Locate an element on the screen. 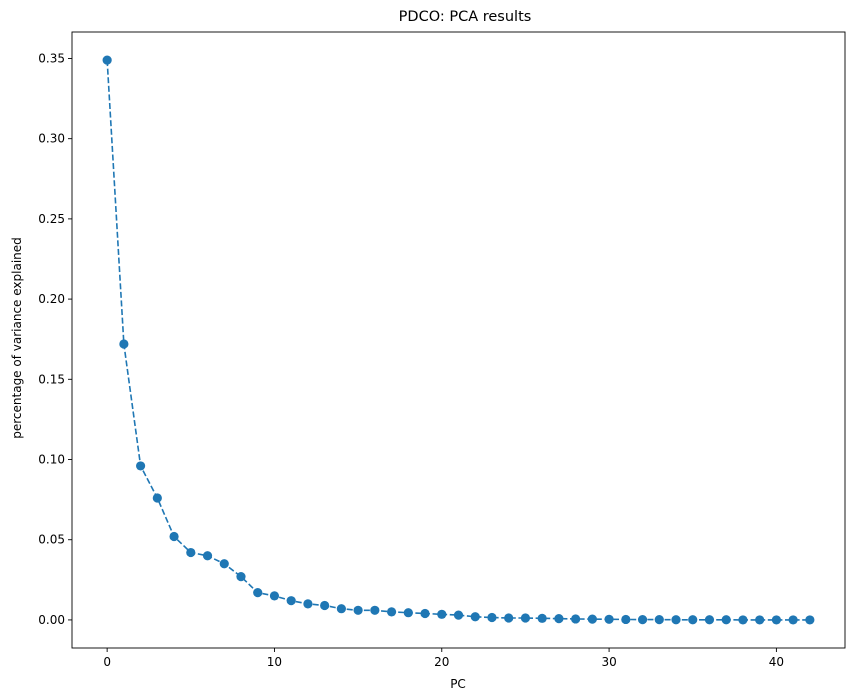 This screenshot has width=855, height=699. x-axis-label: PC is located at coordinates (458, 684).